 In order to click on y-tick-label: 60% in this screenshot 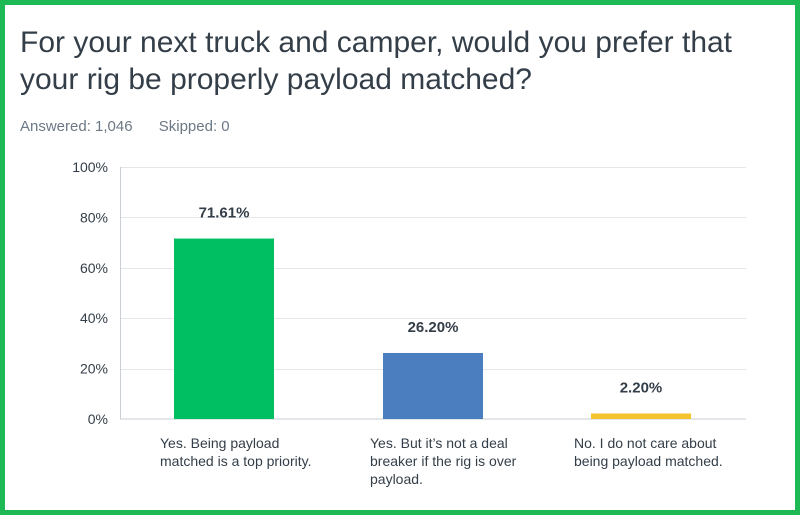, I will do `click(94, 268)`.